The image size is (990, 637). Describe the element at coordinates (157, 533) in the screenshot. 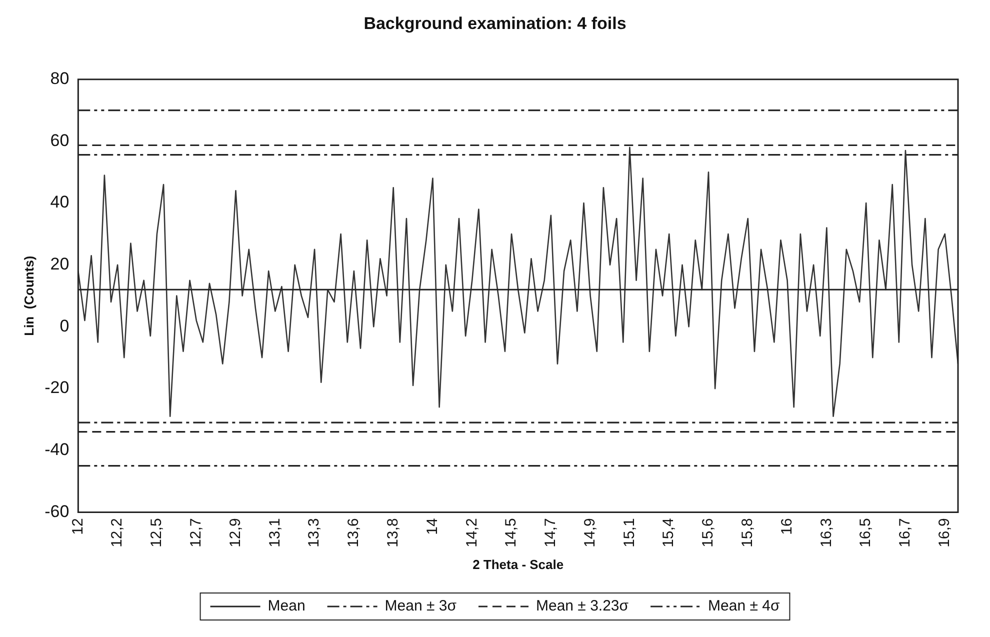

I see `x-tick-label: 12,5` at that location.